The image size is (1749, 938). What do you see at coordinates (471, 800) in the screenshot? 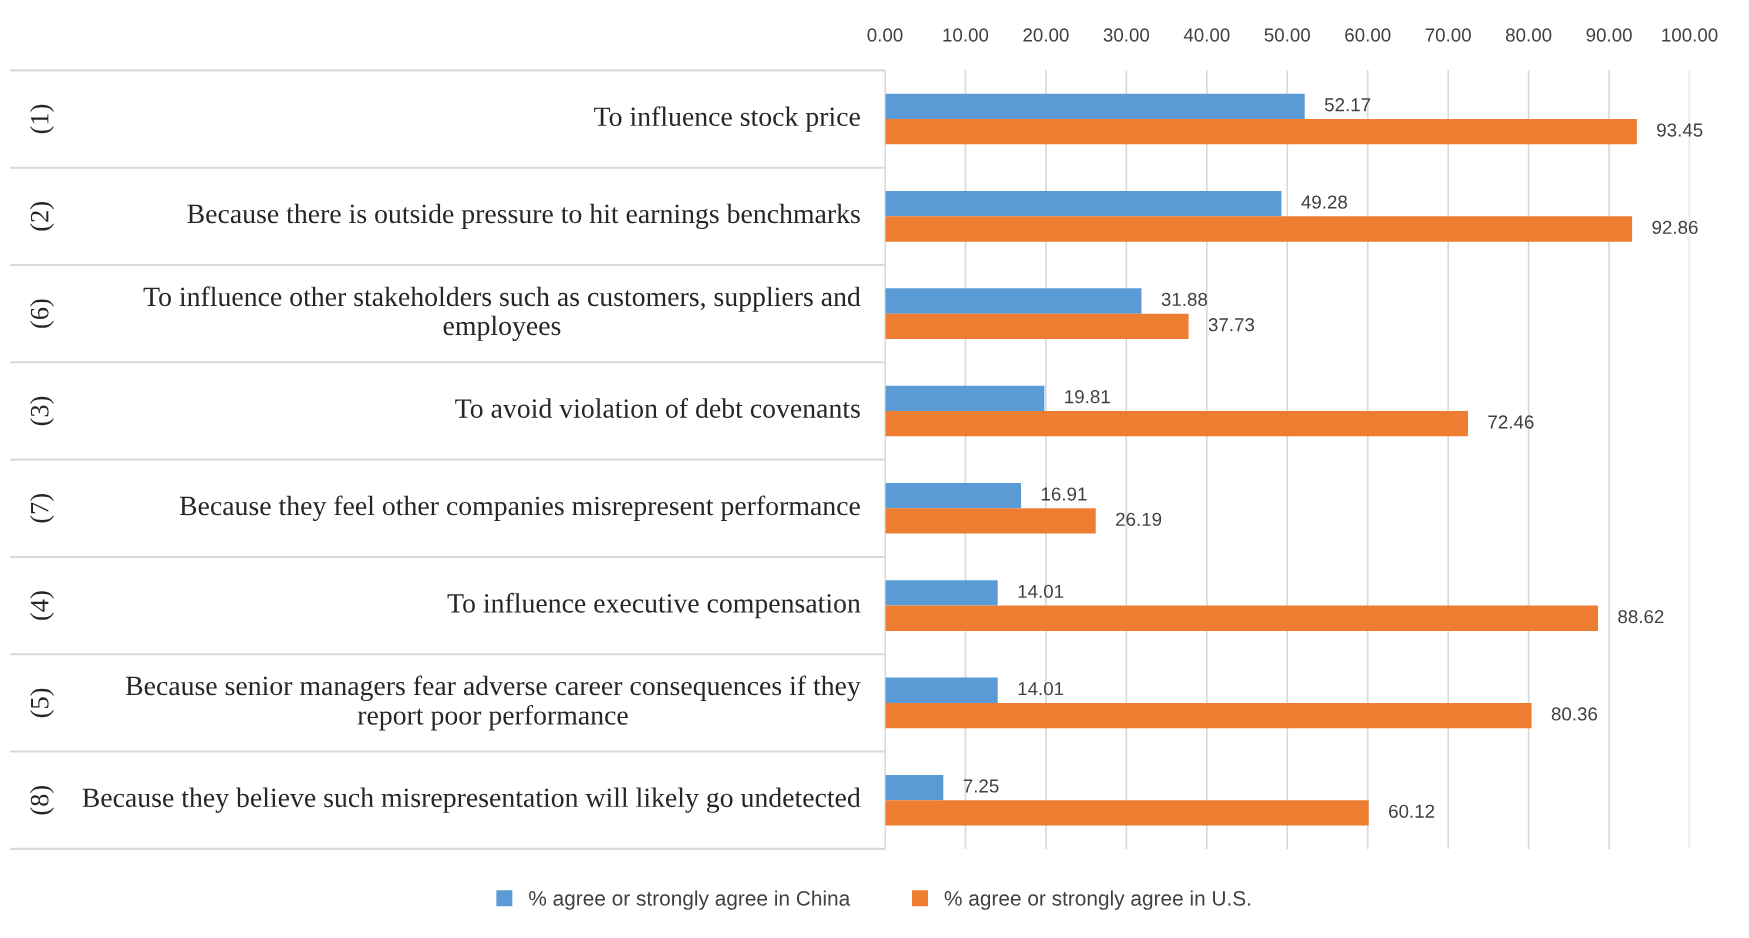
I see `y-tick-label: Because they believe such misrepresentation will likely go undetected` at bounding box center [471, 800].